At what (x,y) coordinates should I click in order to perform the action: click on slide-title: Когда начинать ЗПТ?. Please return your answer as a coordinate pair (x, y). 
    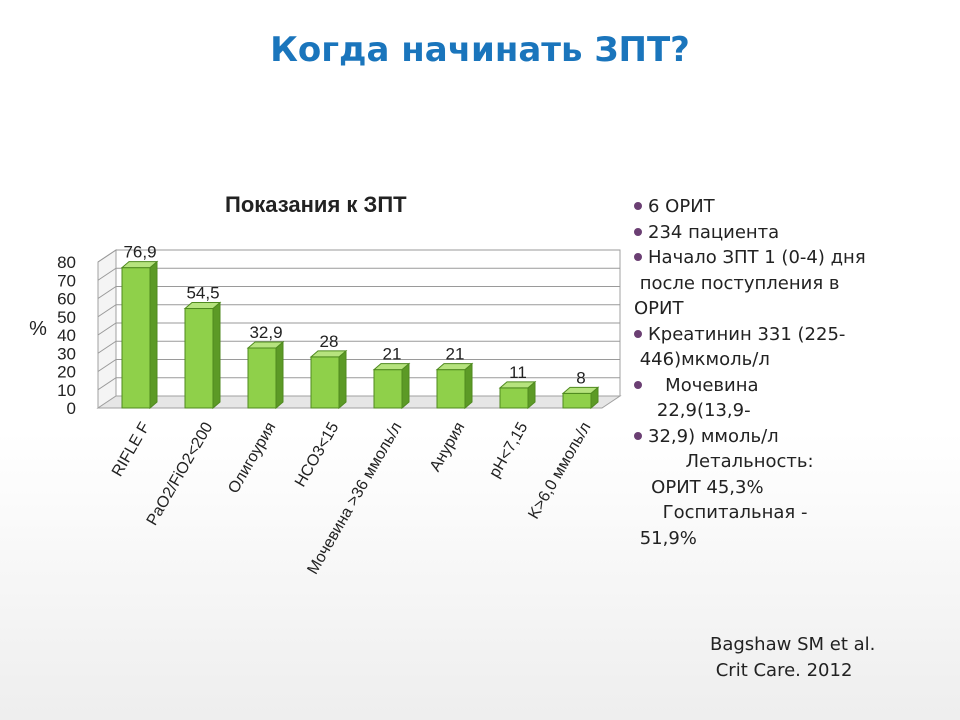
    Looking at the image, I should click on (480, 50).